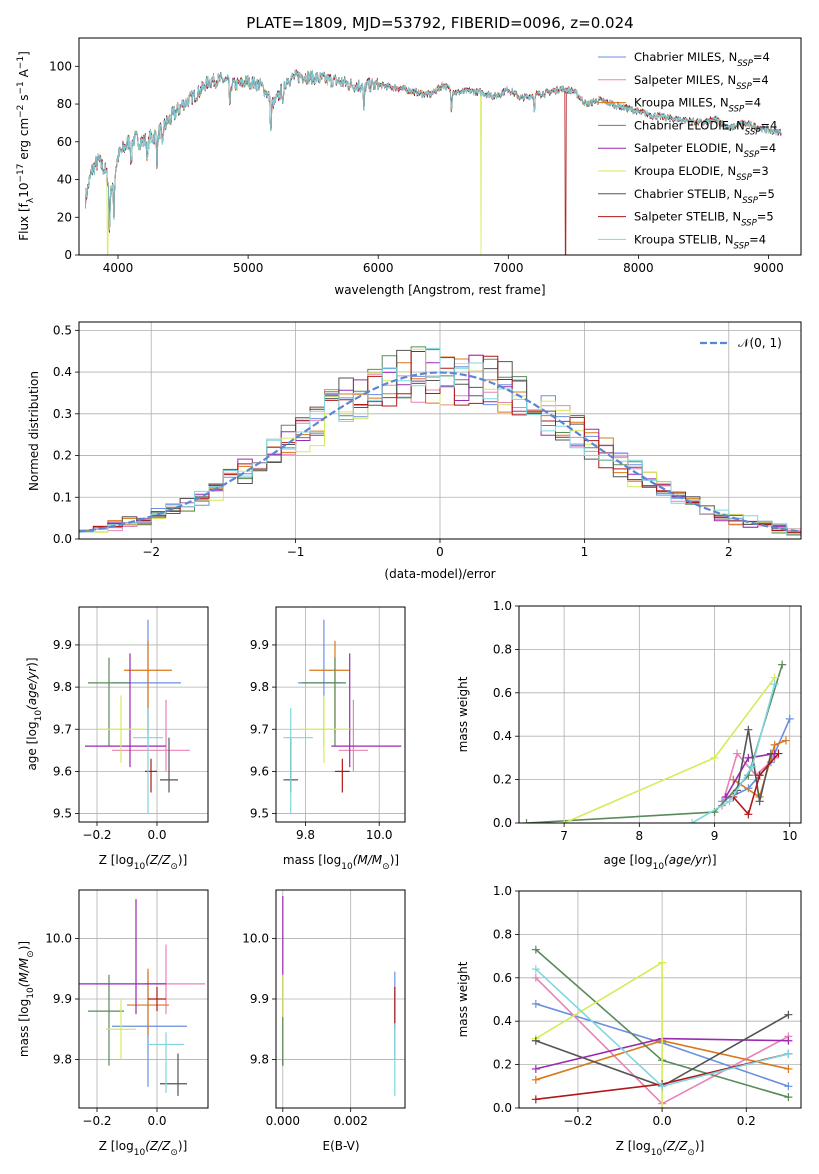 The width and height of the screenshot is (819, 1174). Describe the element at coordinates (62, 497) in the screenshot. I see `y-tick-label: 0.1` at that location.